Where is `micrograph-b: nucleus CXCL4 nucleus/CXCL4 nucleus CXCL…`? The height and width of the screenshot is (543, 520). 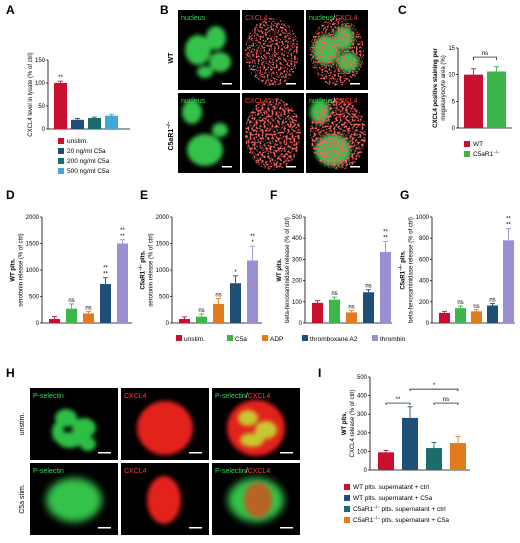
micrograph-b: nucleus CXCL4 nucleus/CXCL4 nucleus CXCL… is located at coordinates (267, 91).